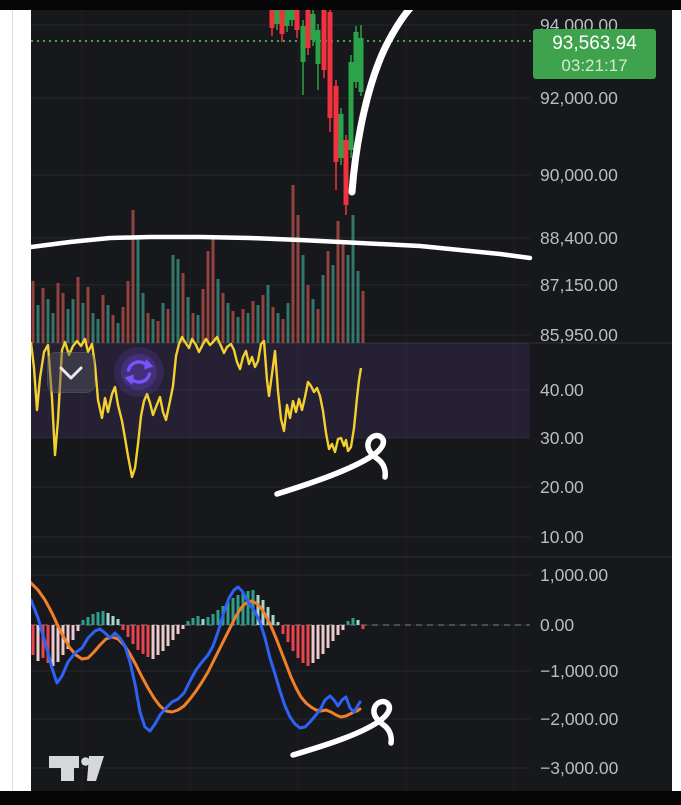 The width and height of the screenshot is (681, 805). I want to click on last-price-badge: 93,563.94 03:21:17, so click(594, 54).